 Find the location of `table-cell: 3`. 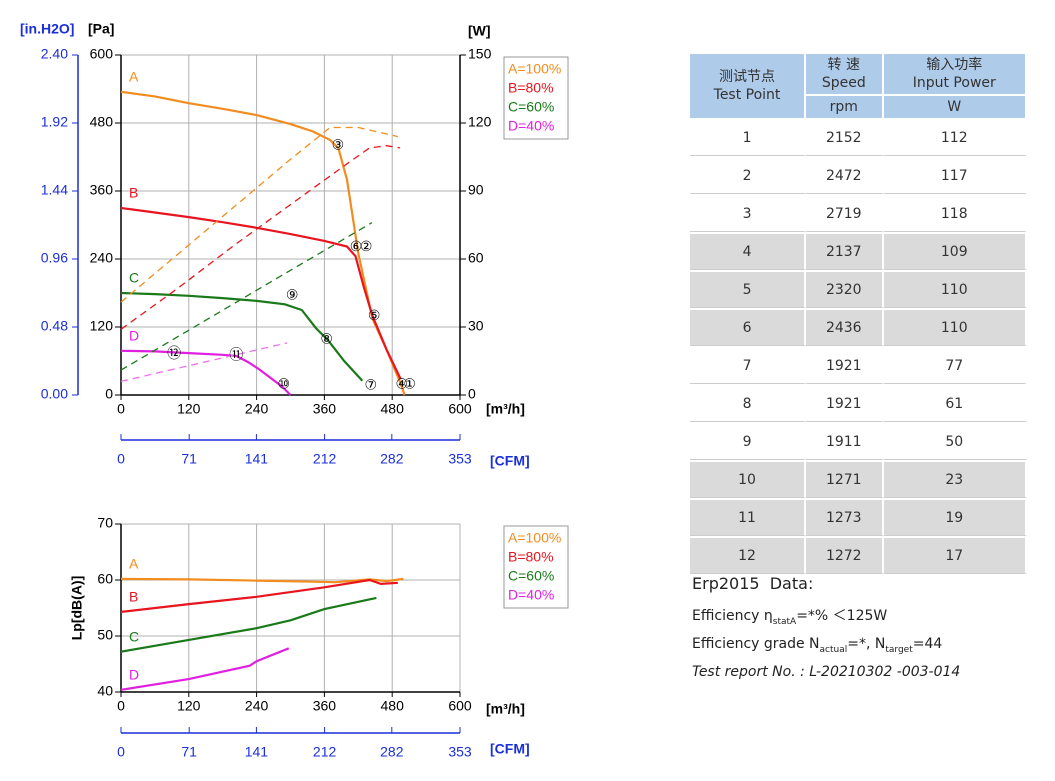

table-cell: 3 is located at coordinates (748, 214).